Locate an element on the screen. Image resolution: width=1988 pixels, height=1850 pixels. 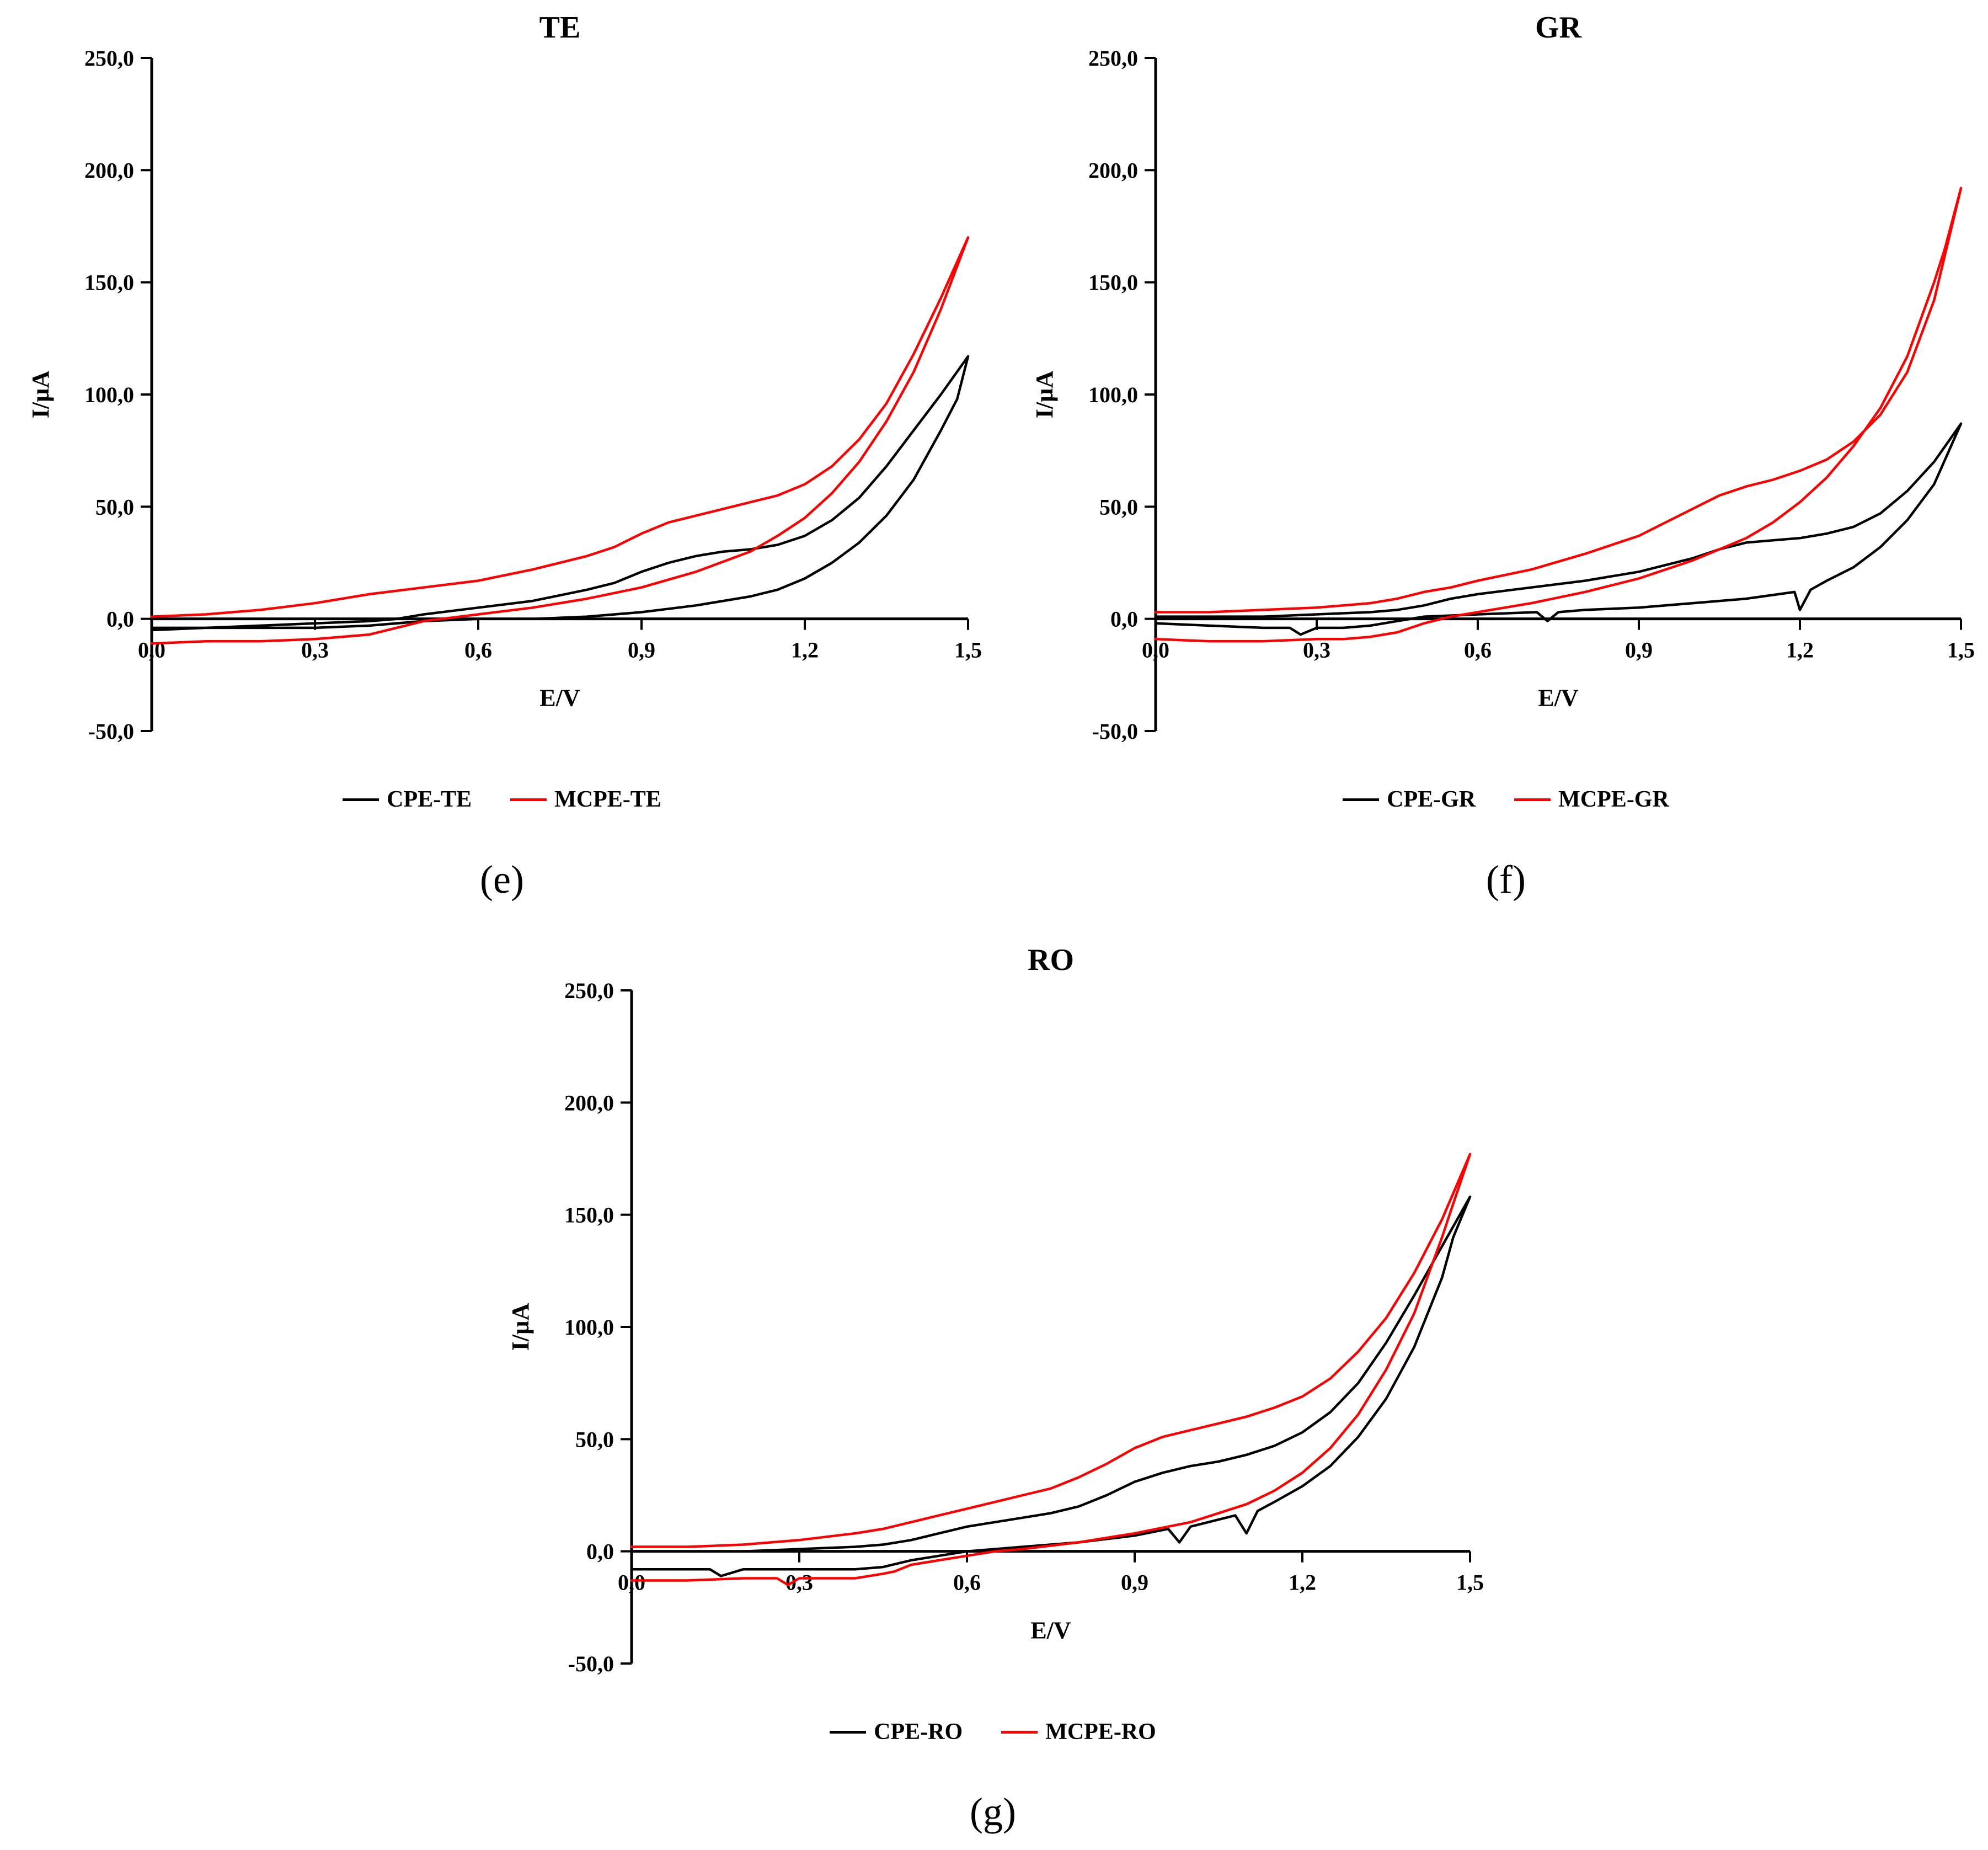
legend-label: MCPE-TE is located at coordinates (607, 800).